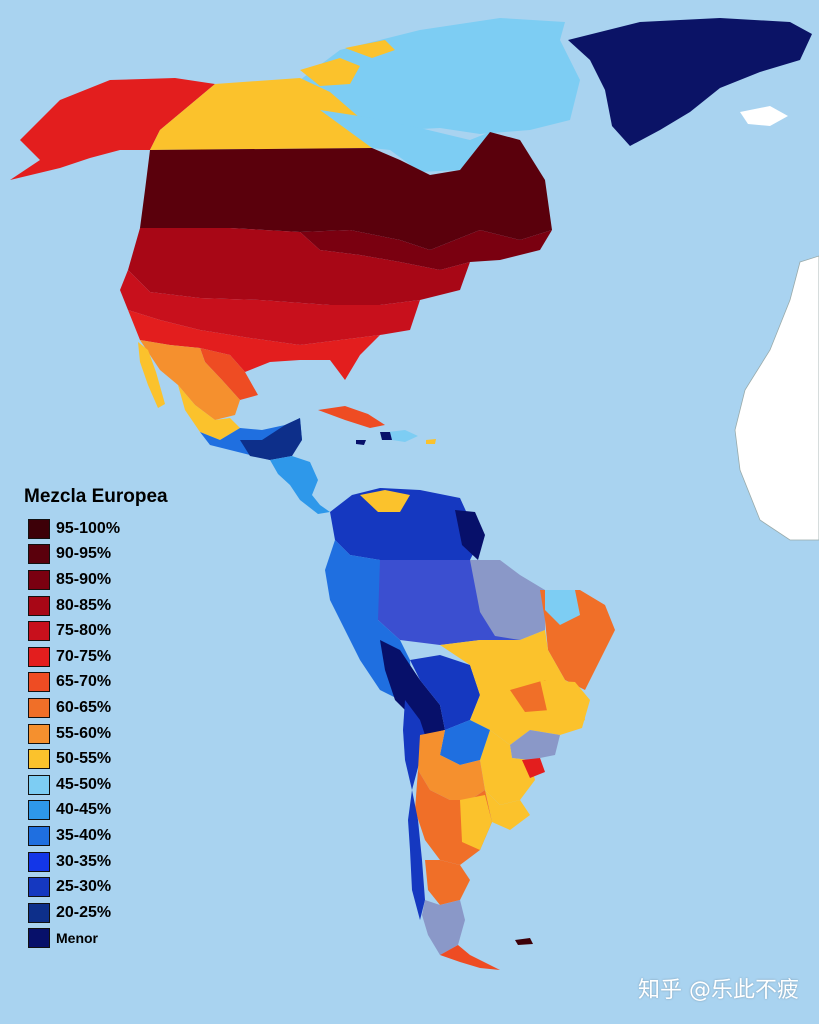 This screenshot has height=1024, width=819. Describe the element at coordinates (470, 535) in the screenshot. I see `guianas` at that location.